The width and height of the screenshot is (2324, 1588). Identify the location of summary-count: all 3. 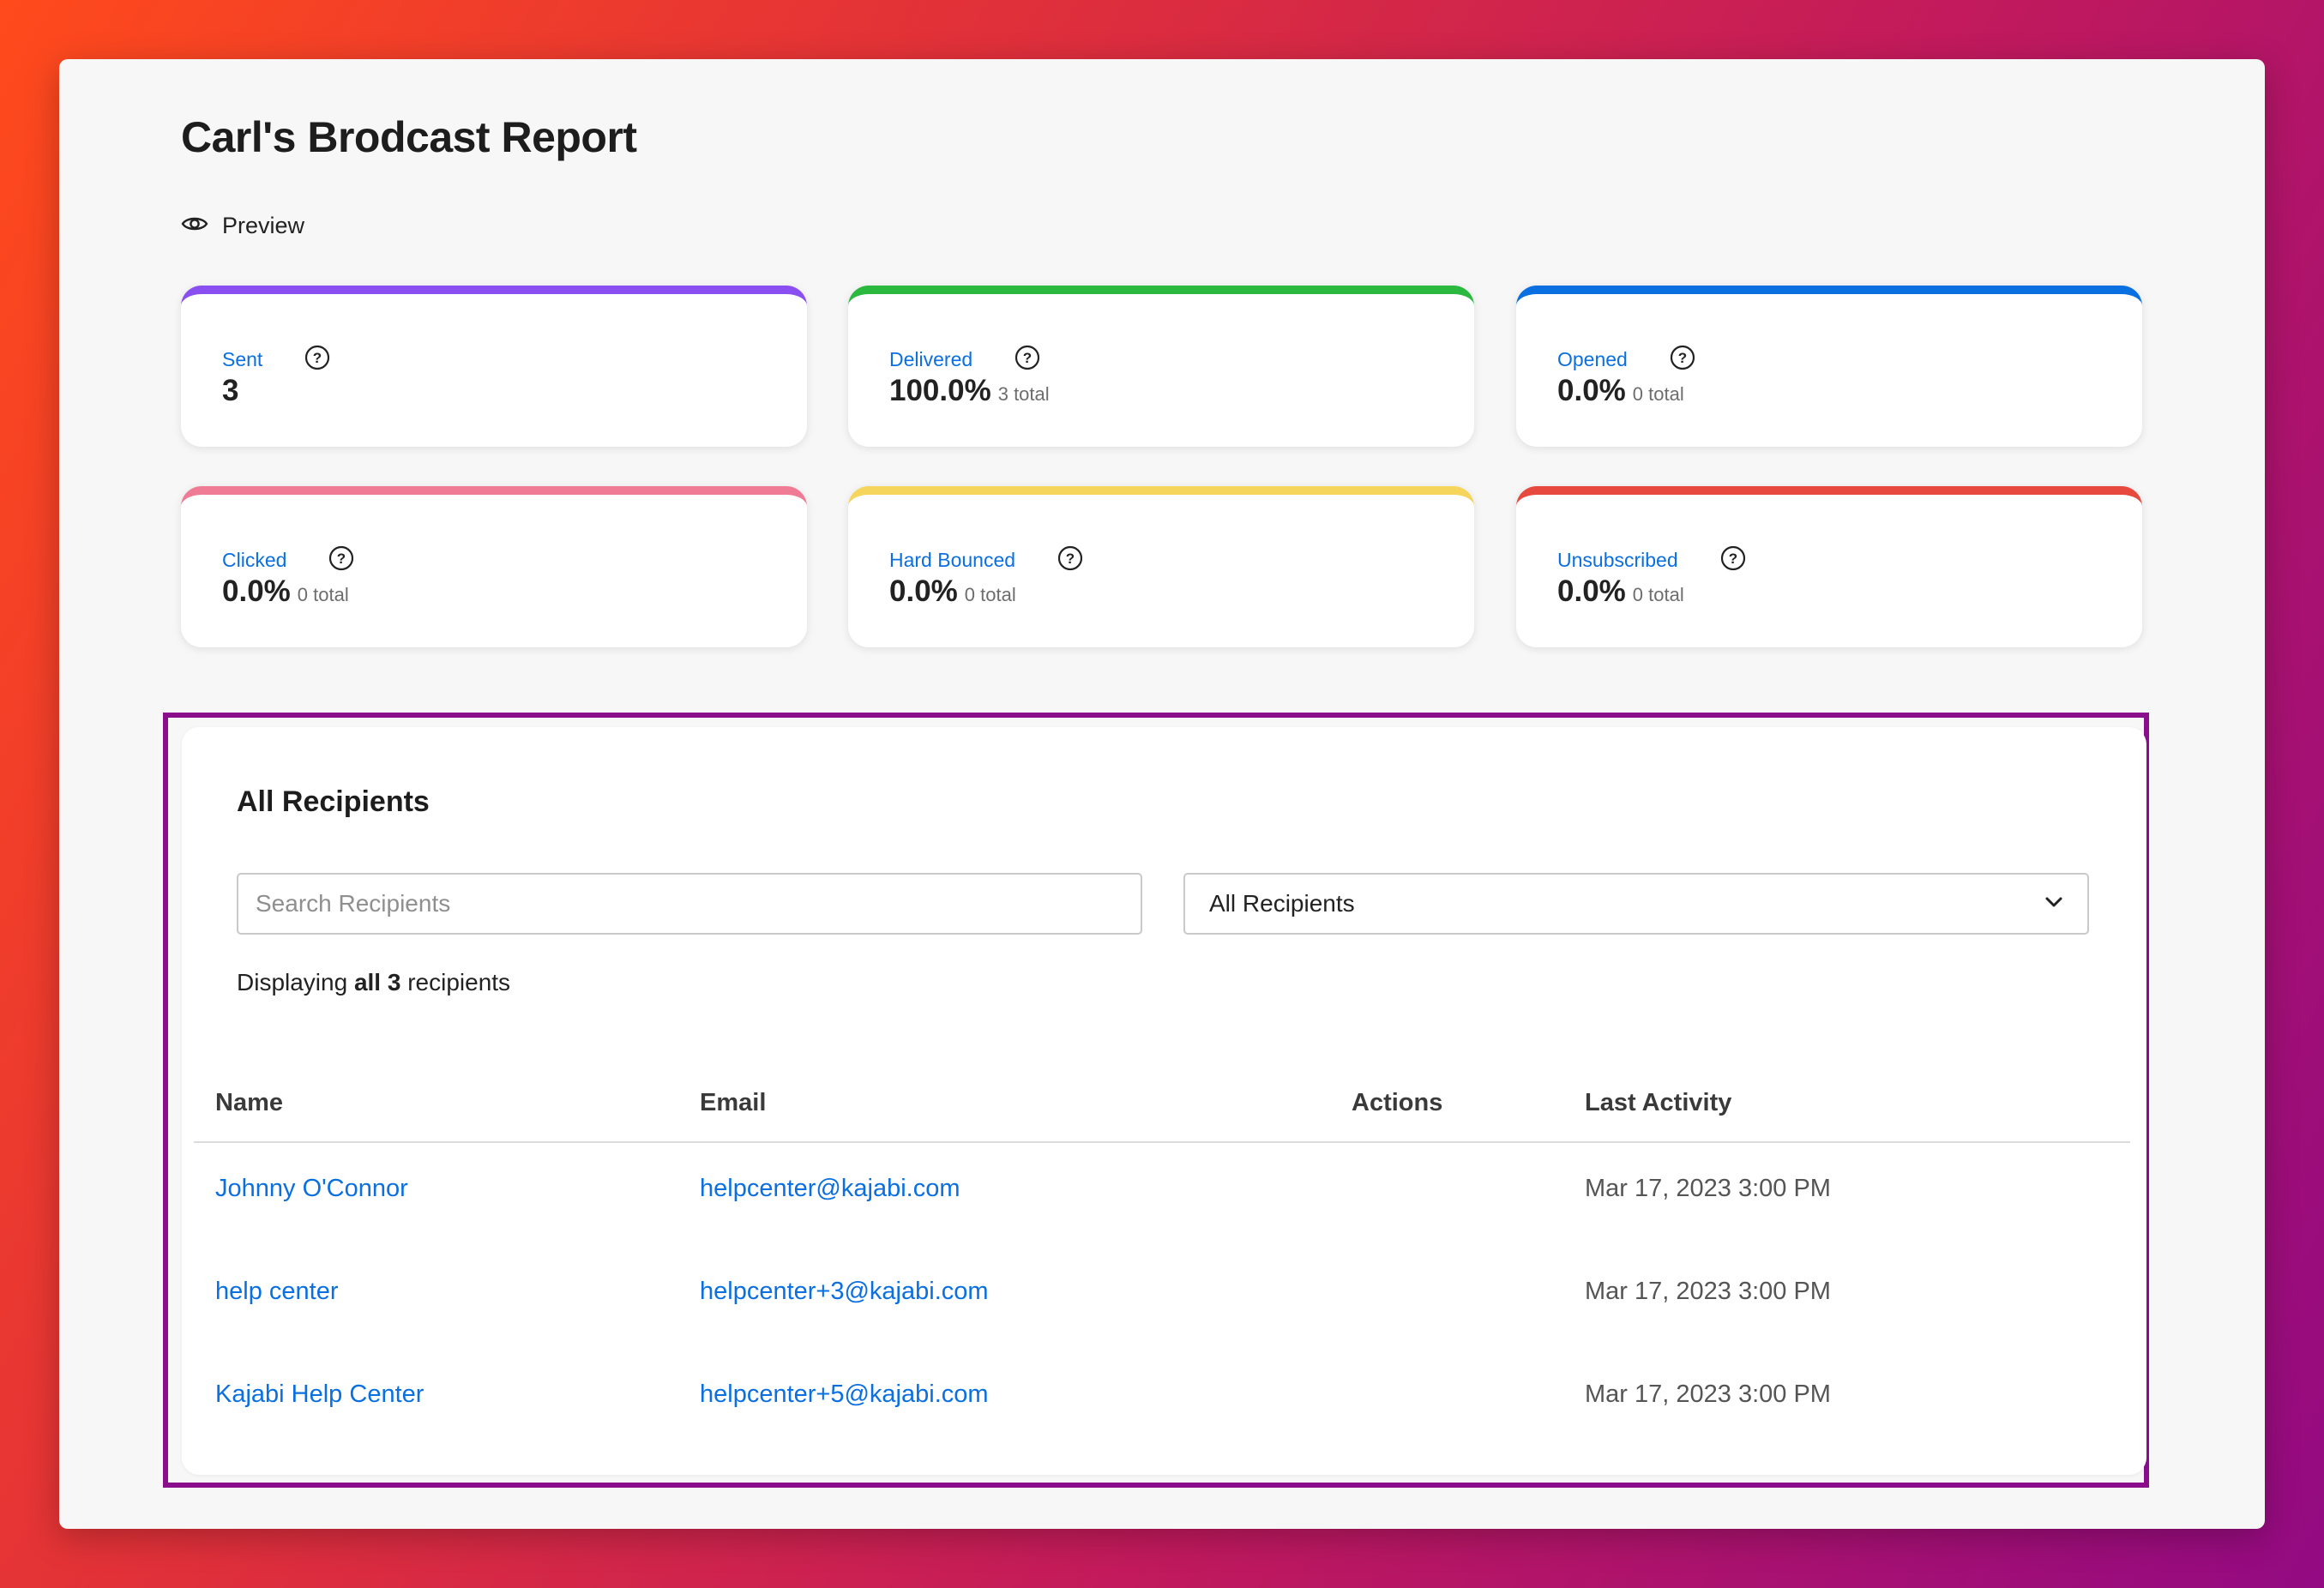
(377, 983).